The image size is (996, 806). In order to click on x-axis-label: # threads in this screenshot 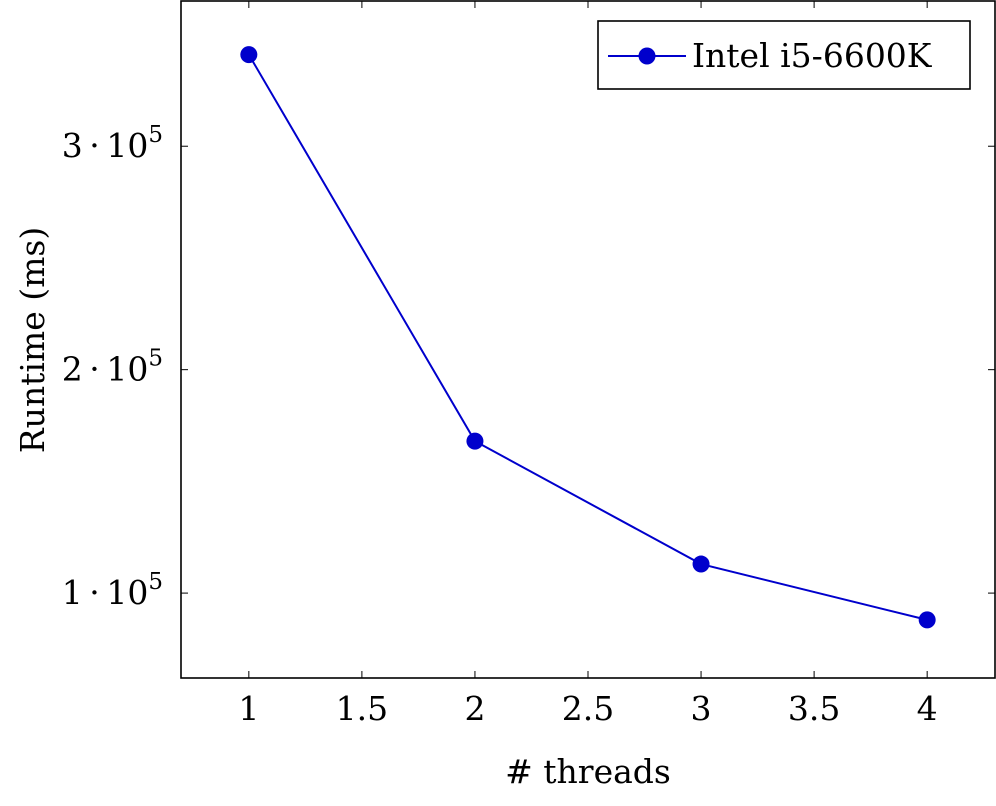, I will do `click(588, 771)`.